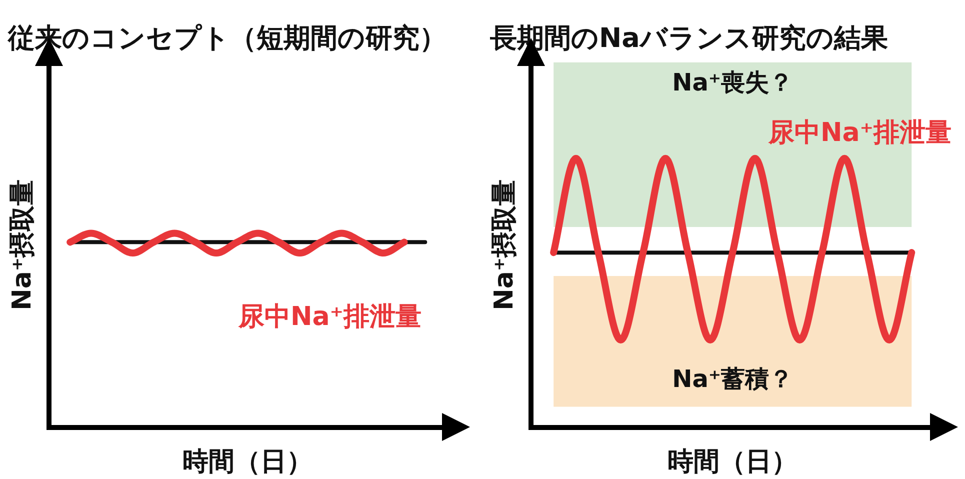 Image resolution: width=965 pixels, height=479 pixels. I want to click on band-label: Na⁺蓄積？, so click(733, 378).